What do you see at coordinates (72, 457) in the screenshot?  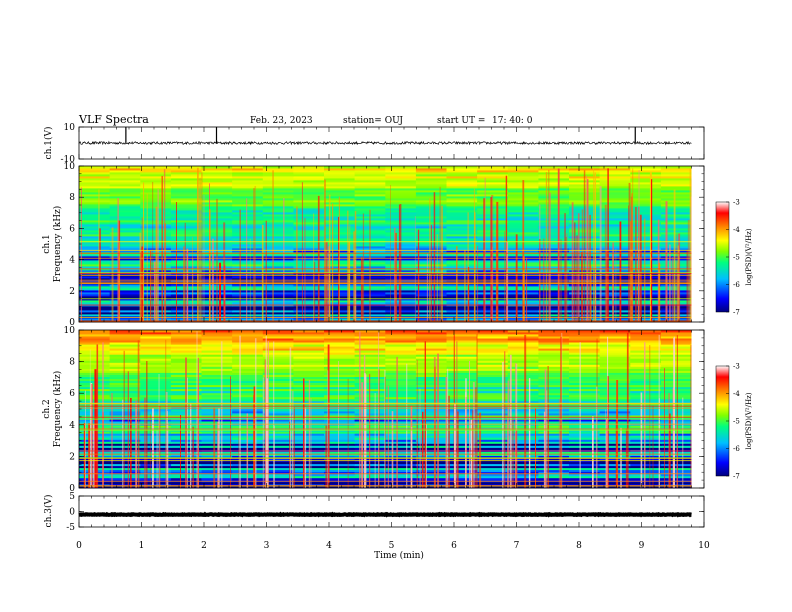 I see `y-tick-label: 2` at bounding box center [72, 457].